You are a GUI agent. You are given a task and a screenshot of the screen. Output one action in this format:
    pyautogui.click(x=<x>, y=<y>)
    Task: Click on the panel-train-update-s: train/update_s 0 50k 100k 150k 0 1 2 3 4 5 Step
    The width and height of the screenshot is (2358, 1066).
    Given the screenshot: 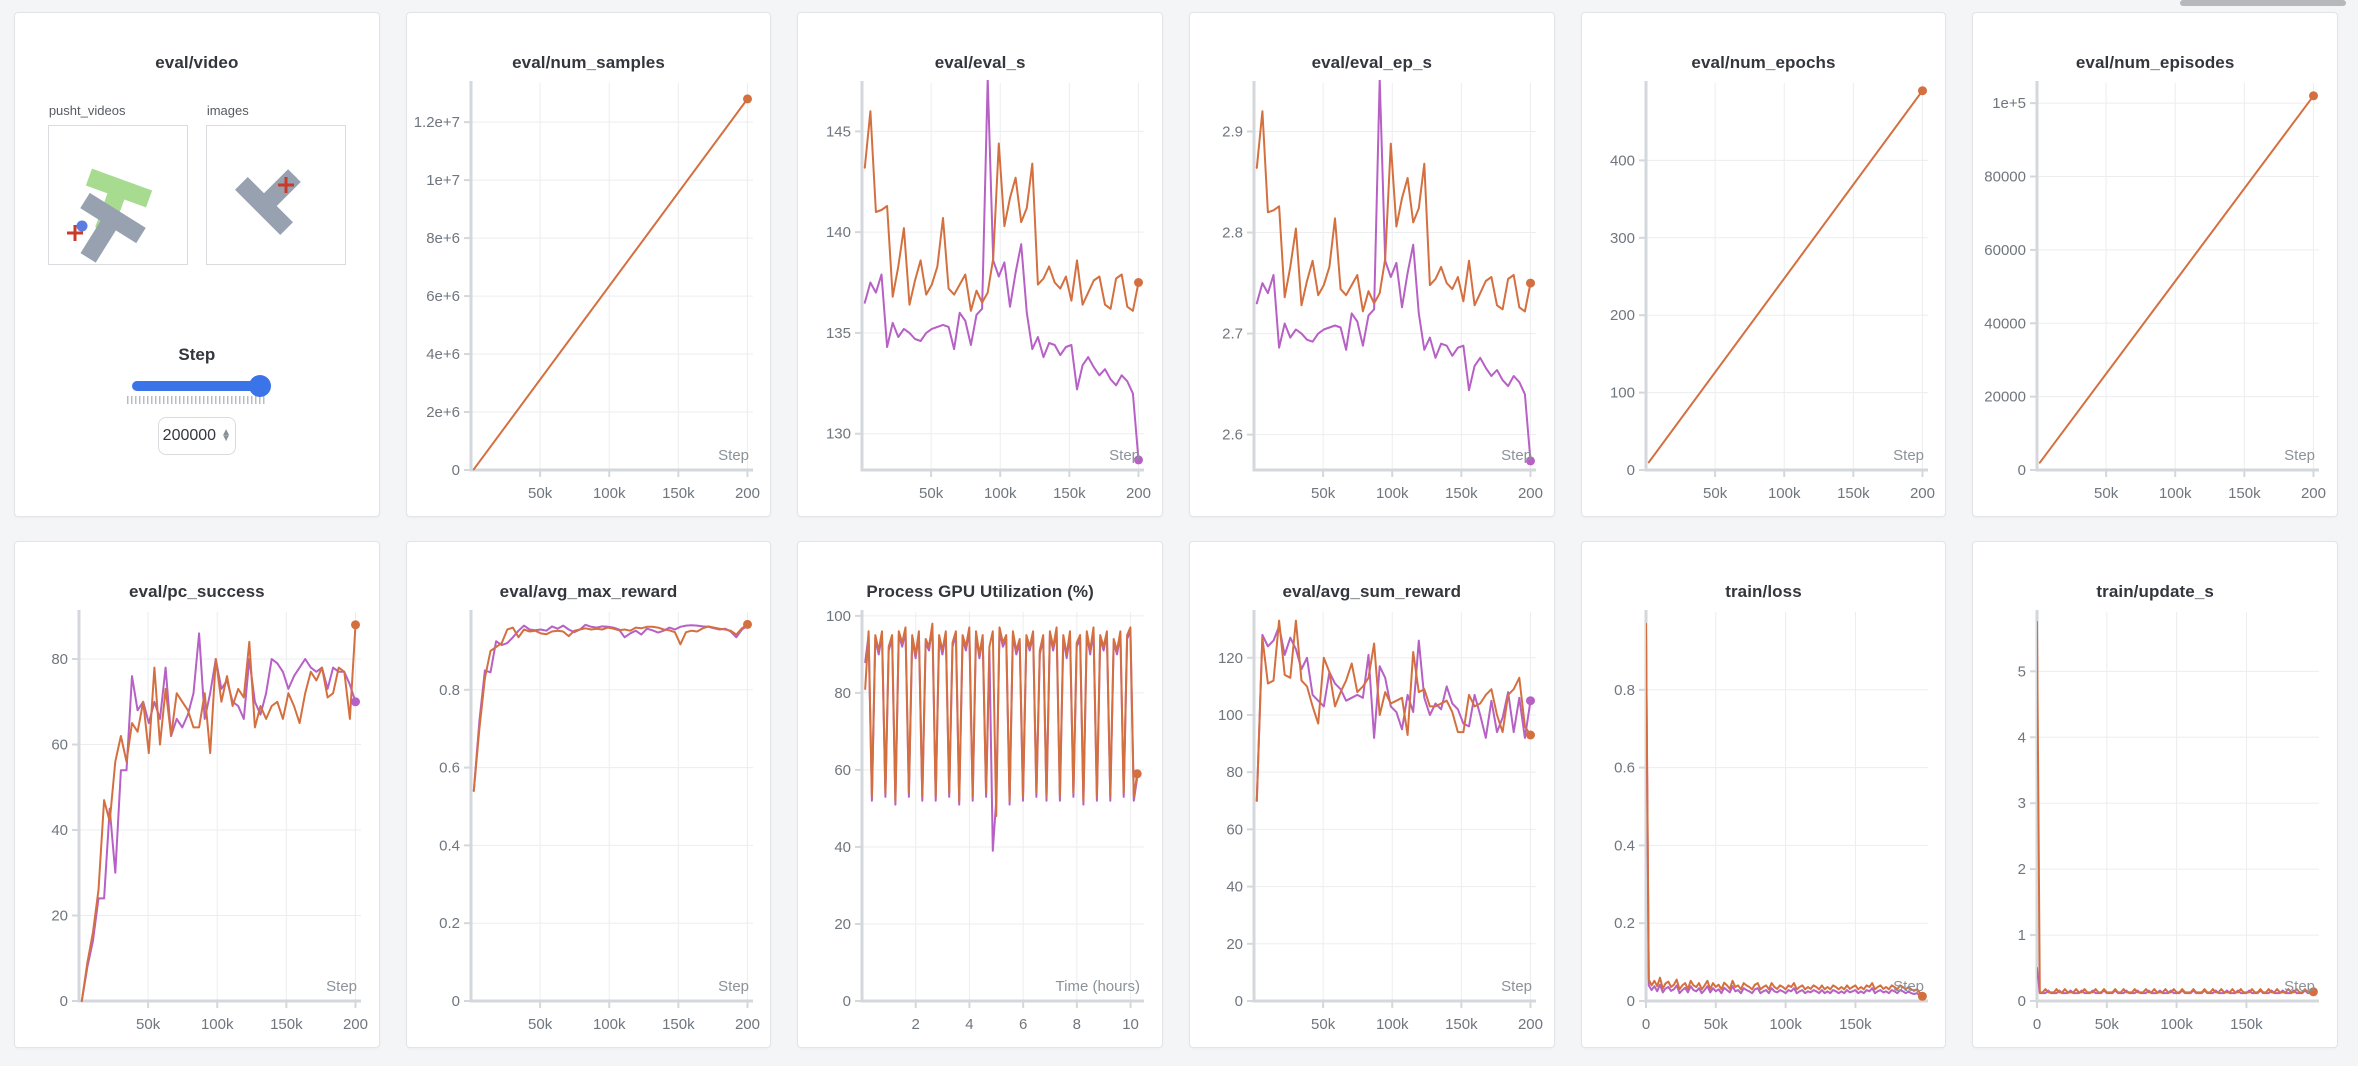 What is the action you would take?
    pyautogui.click(x=2155, y=794)
    